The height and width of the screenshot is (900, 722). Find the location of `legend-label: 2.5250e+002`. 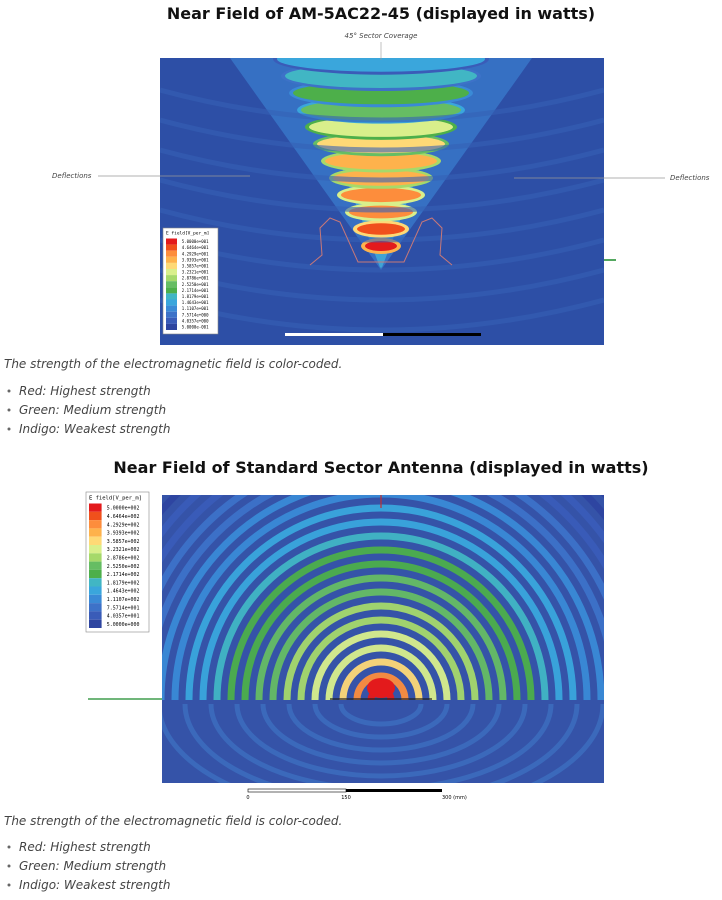

legend-label: 2.5250e+002 is located at coordinates (123, 567).